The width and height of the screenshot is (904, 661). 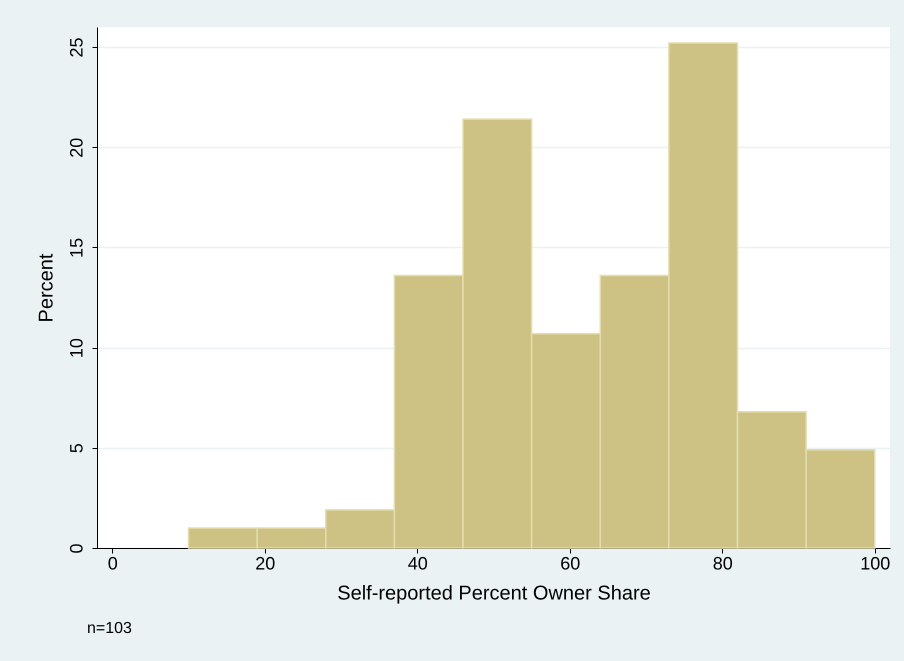 I want to click on x-tick-label: 80, so click(x=722, y=564).